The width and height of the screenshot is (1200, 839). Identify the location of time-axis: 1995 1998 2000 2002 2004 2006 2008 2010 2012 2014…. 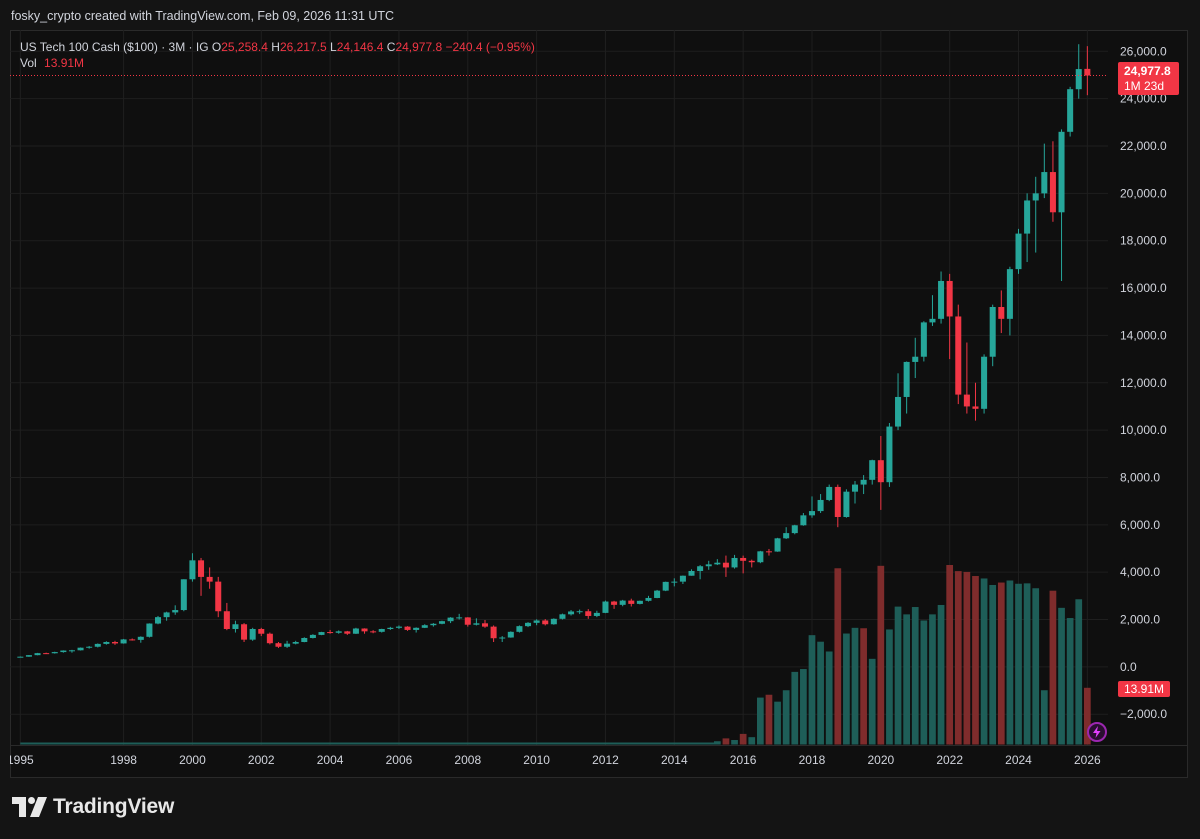
(555, 760).